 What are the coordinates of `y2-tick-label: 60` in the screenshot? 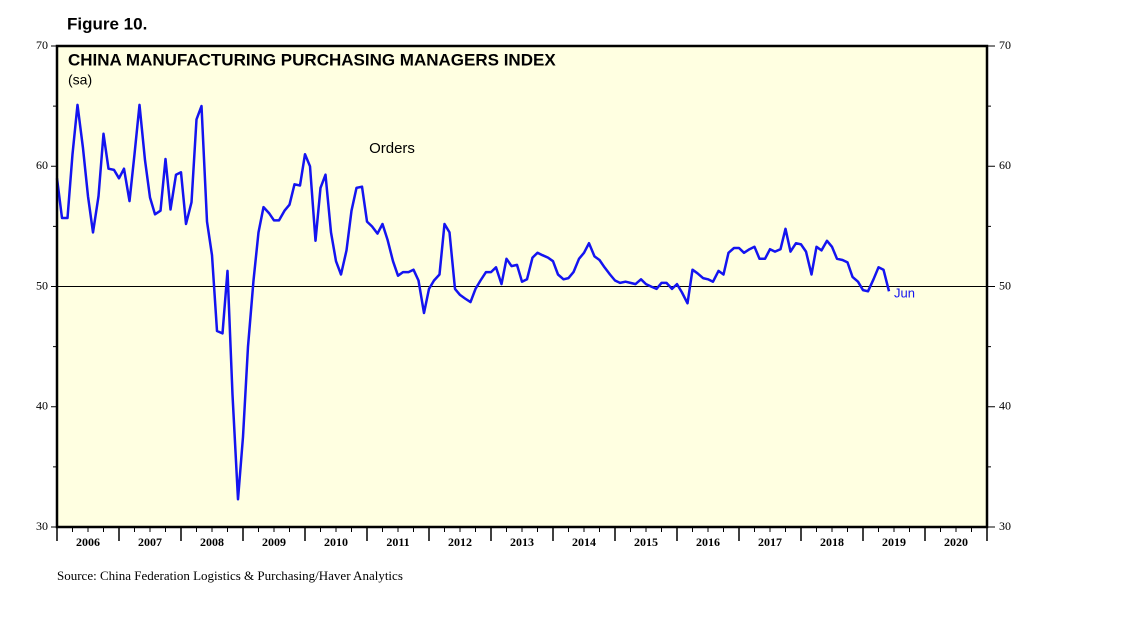 It's located at (1005, 165).